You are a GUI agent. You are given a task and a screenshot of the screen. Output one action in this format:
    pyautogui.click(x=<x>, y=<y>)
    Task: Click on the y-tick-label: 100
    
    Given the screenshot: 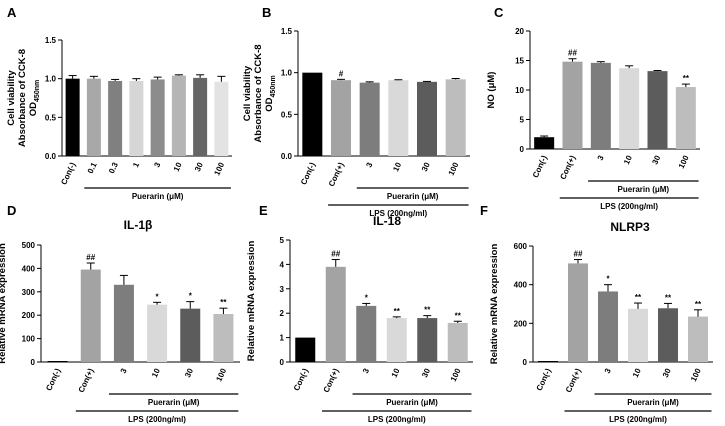 What is the action you would take?
    pyautogui.click(x=29, y=339)
    